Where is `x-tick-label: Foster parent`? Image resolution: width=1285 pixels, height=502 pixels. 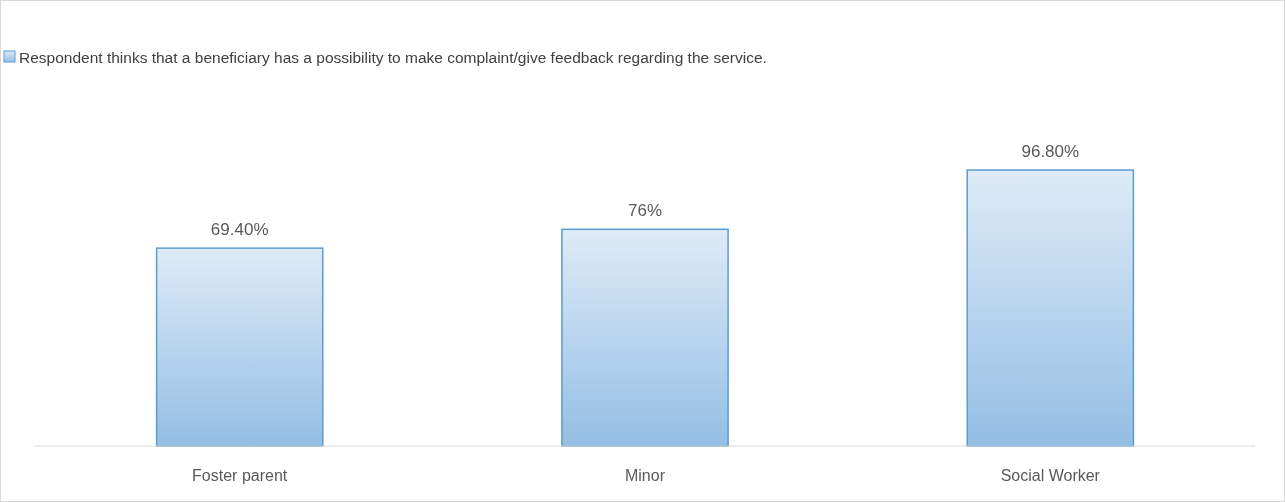 x-tick-label: Foster parent is located at coordinates (240, 475).